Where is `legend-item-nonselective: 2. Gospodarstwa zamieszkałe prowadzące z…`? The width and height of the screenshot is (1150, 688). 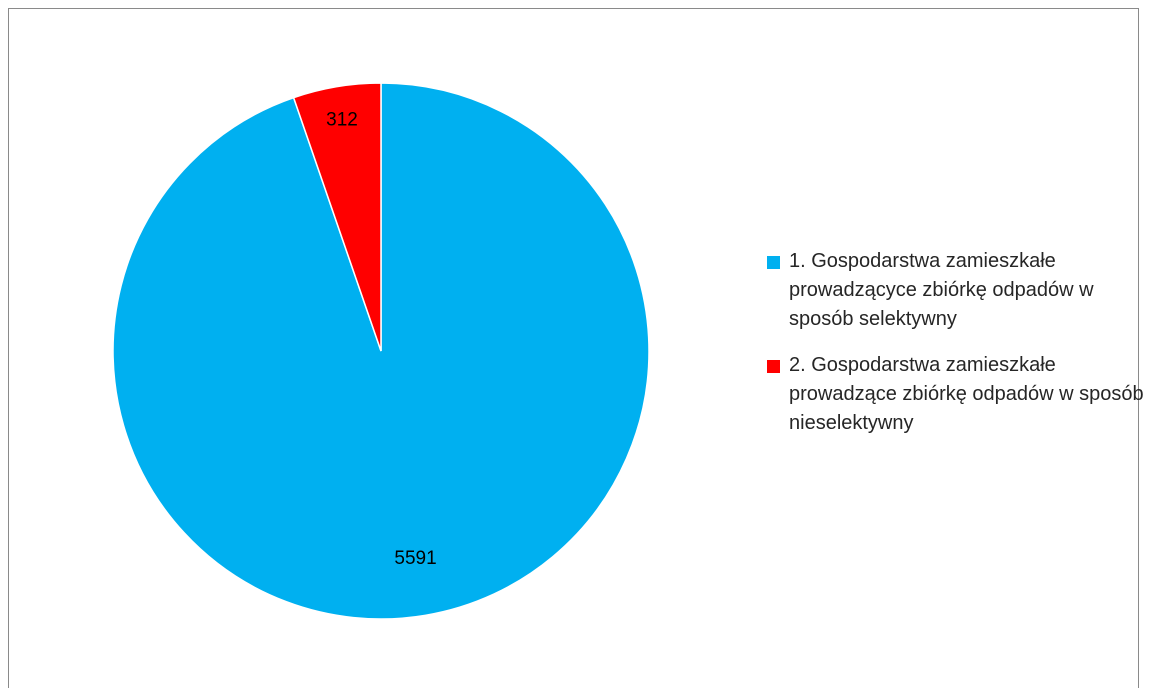 legend-item-nonselective: 2. Gospodarstwa zamieszkałe prowadzące z… is located at coordinates (957, 394).